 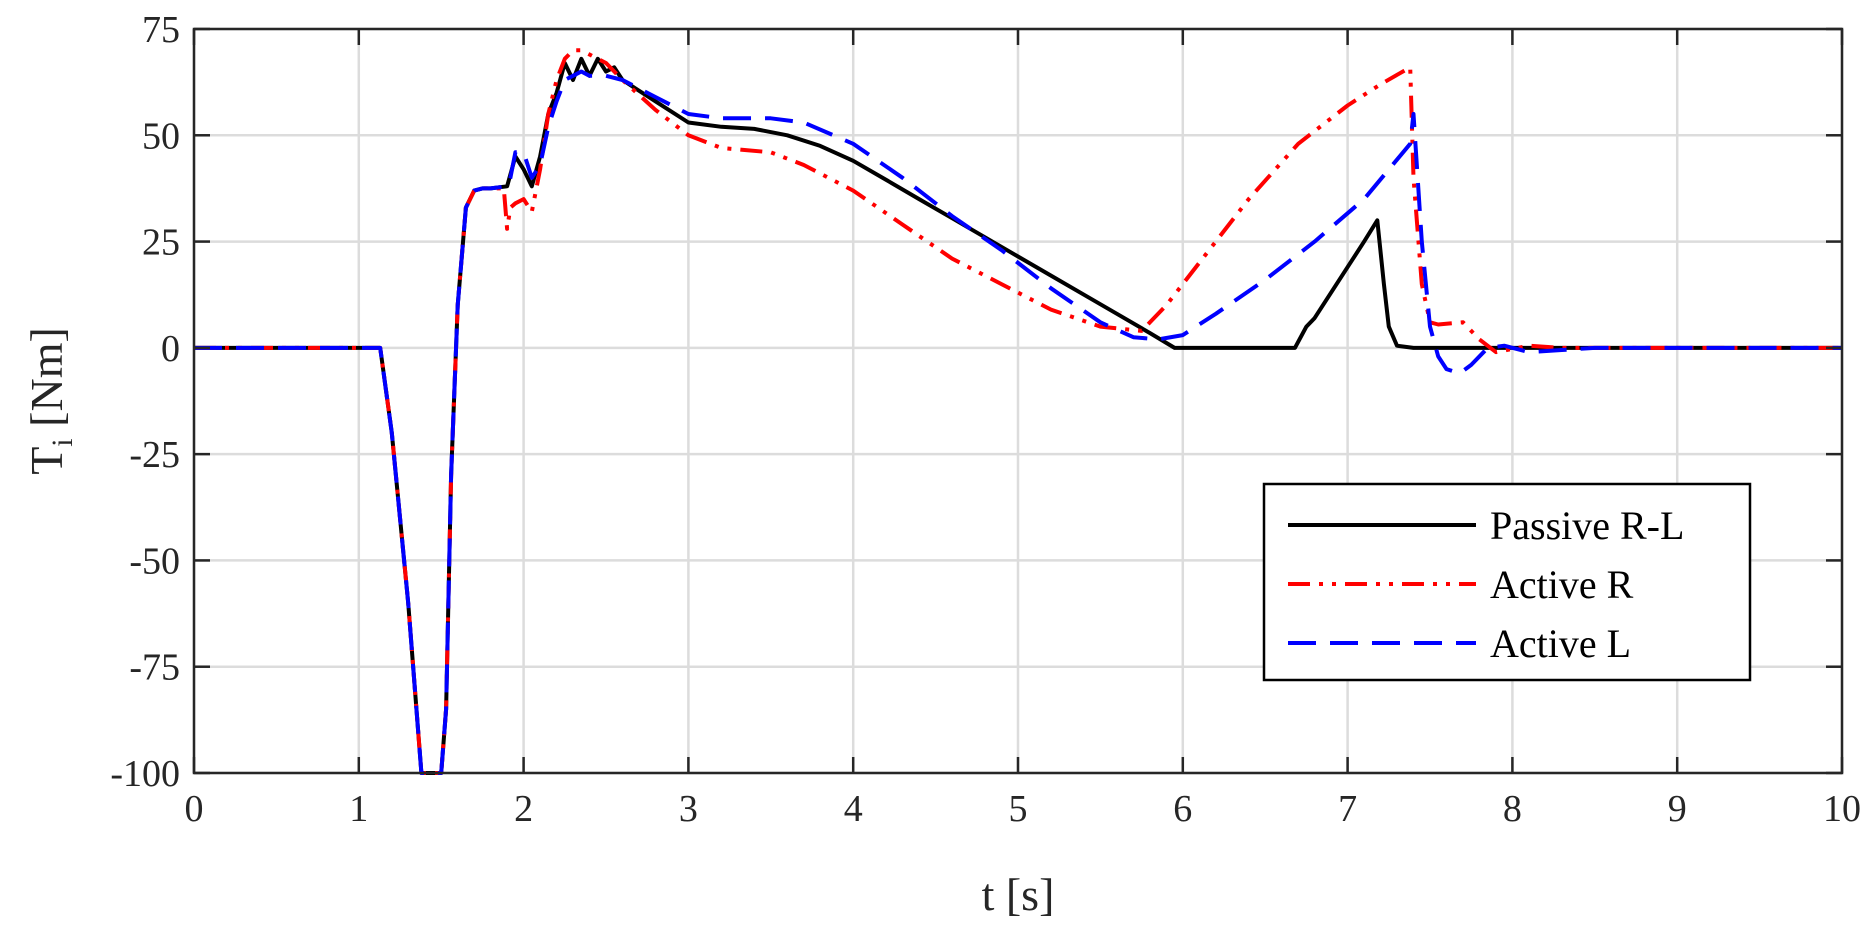 I want to click on y-tick-label: -100, so click(x=145, y=774).